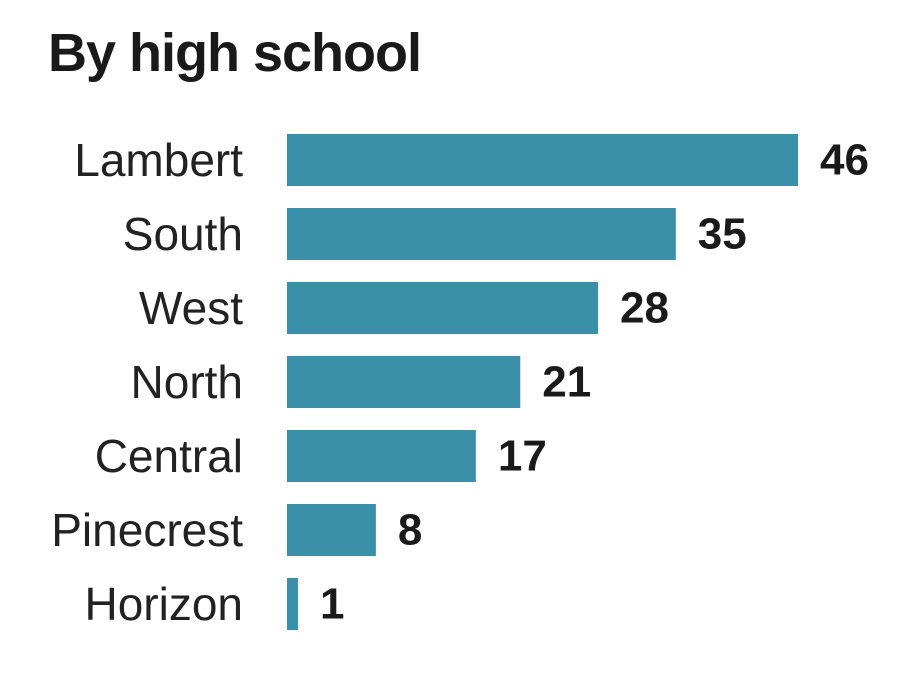 Image resolution: width=917 pixels, height=675 pixels. What do you see at coordinates (644, 308) in the screenshot?
I see `value-label-west: 28` at bounding box center [644, 308].